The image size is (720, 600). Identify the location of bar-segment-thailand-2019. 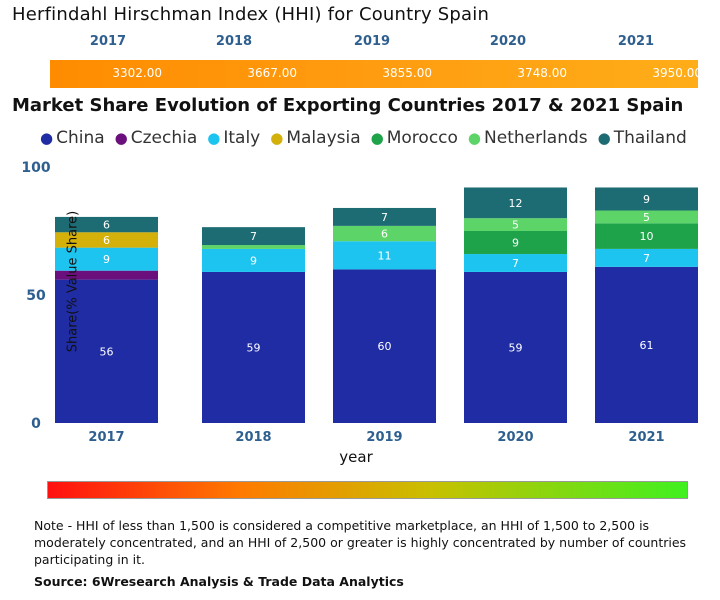
(384, 216).